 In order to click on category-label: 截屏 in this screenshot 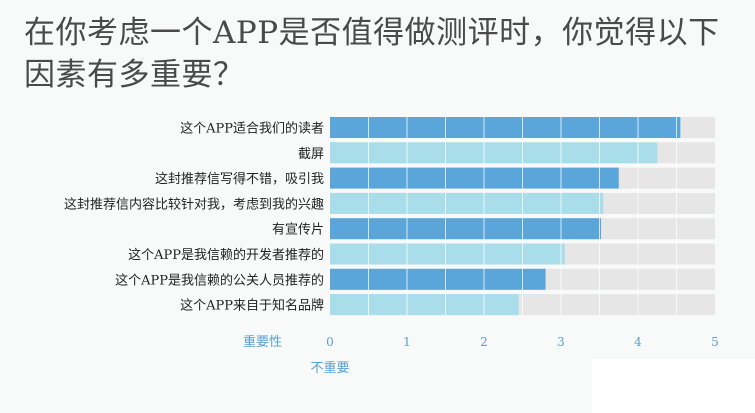, I will do `click(311, 154)`.